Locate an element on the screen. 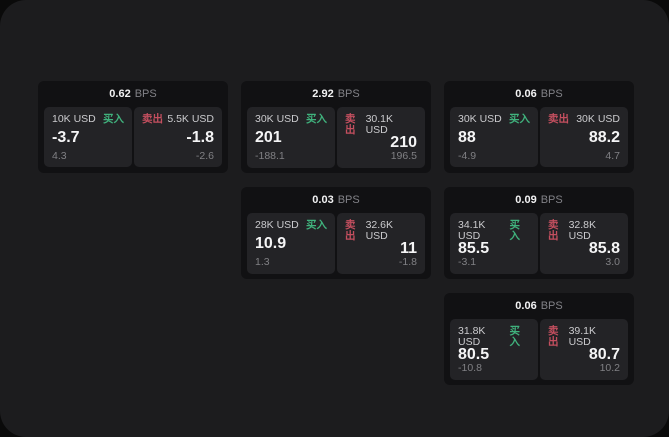 This screenshot has width=669, height=437. sell-delta: 196.5 is located at coordinates (403, 156).